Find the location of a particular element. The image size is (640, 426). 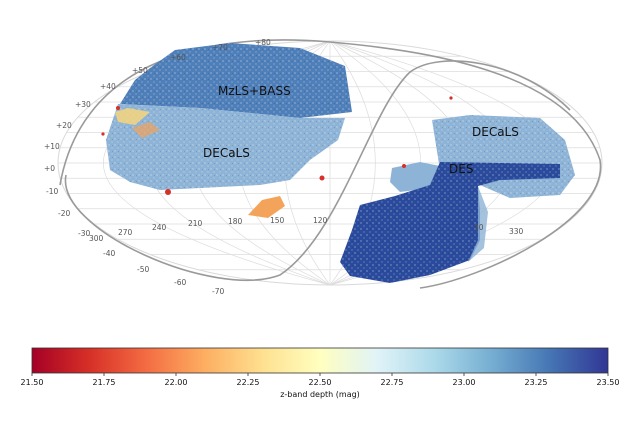

ra-tick: 240 is located at coordinates (159, 227).